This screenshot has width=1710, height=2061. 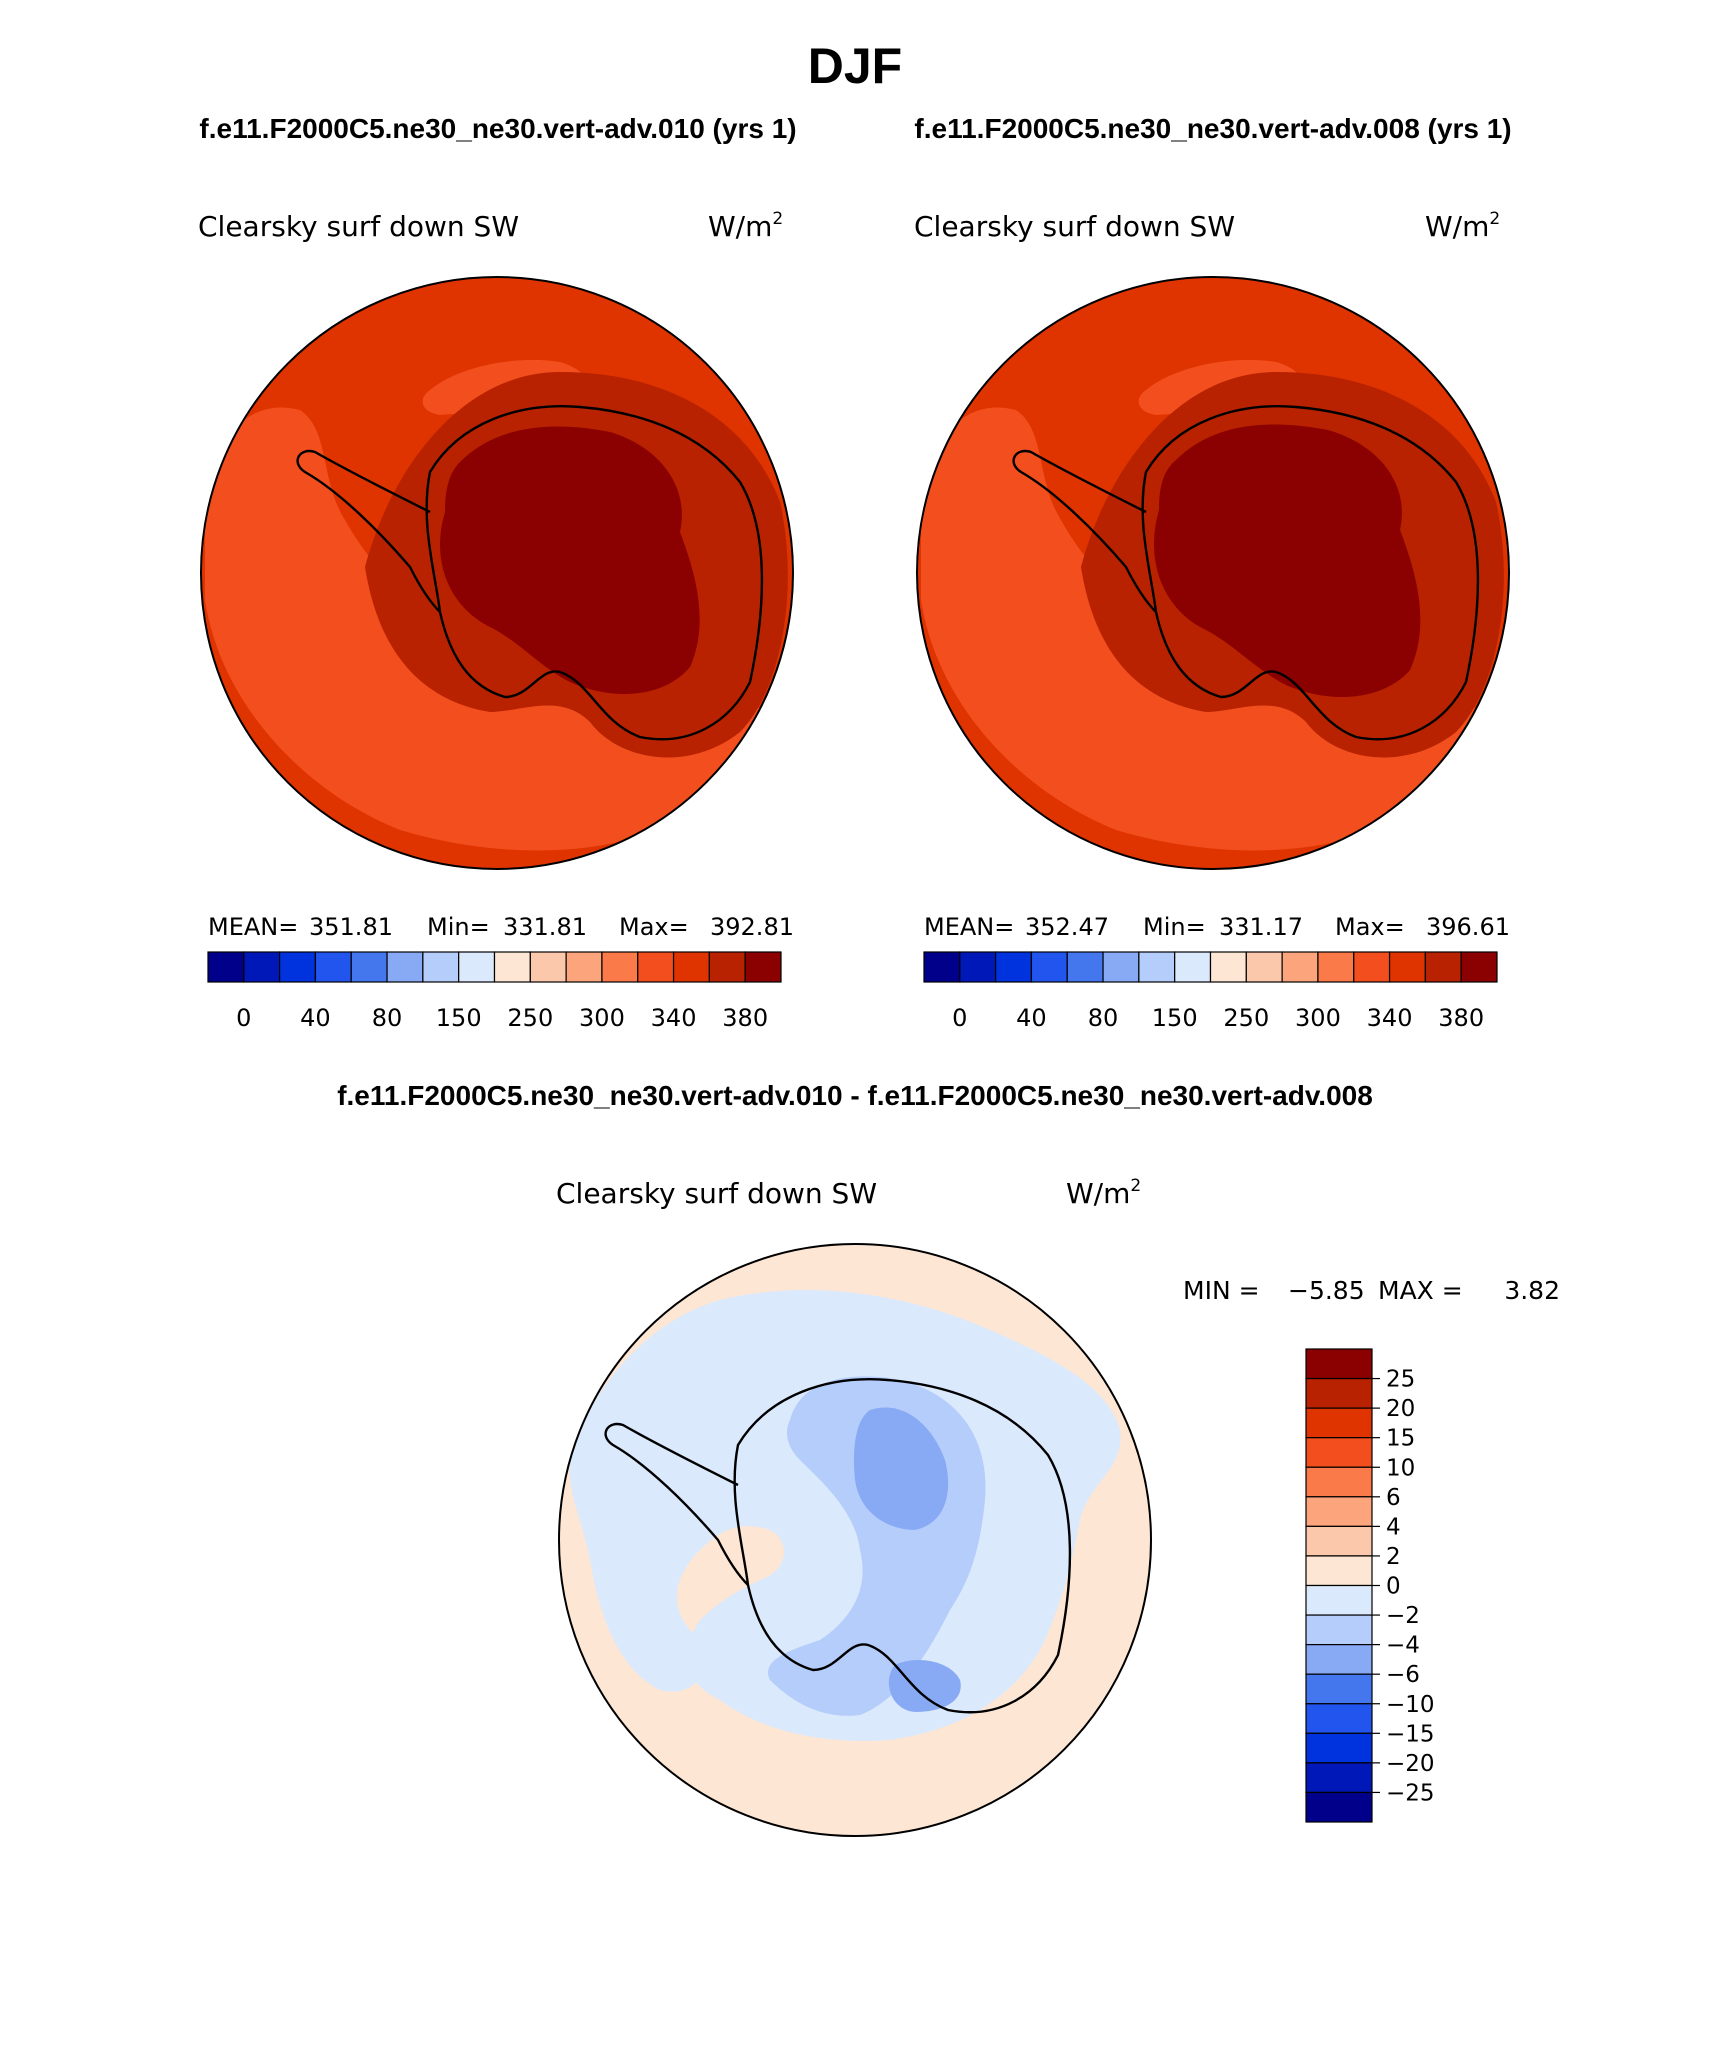 I want to click on panel-a-mean-label: MEAN=, so click(x=253, y=927).